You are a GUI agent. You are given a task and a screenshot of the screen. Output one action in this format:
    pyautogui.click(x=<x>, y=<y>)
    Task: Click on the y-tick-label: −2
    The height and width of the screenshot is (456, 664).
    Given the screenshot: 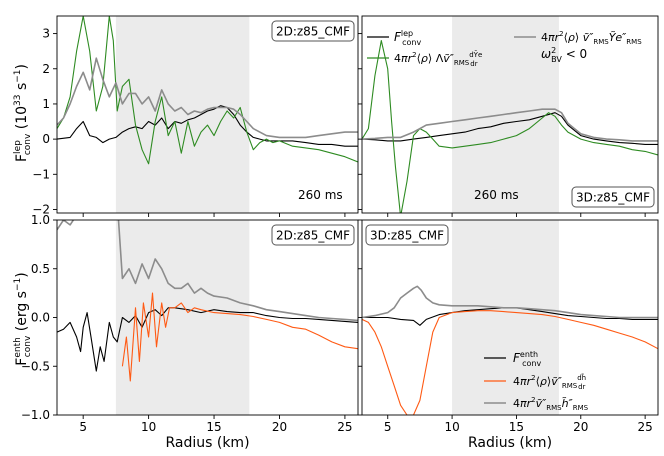 What is the action you would take?
    pyautogui.click(x=41, y=209)
    